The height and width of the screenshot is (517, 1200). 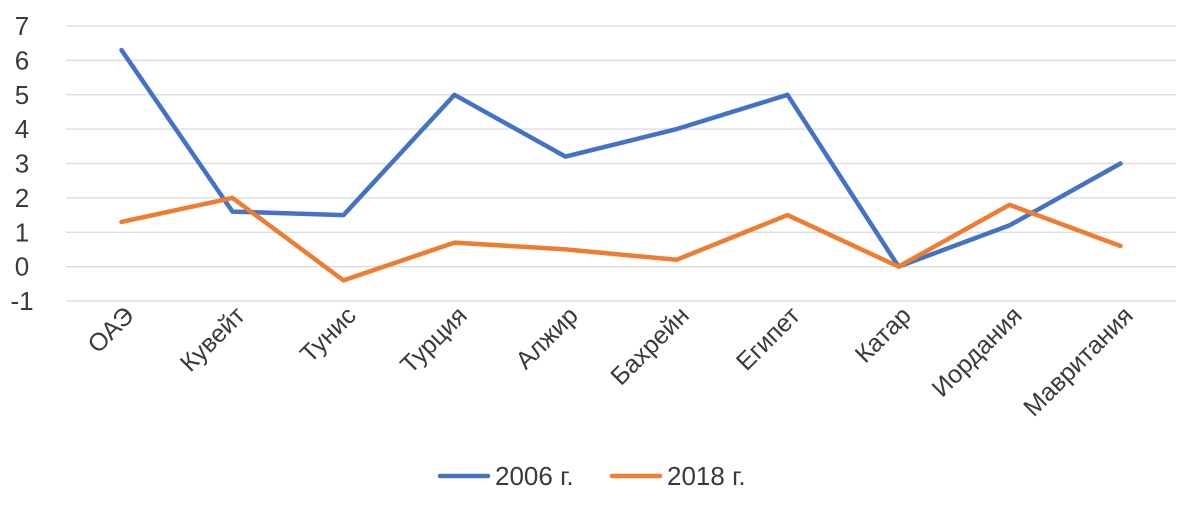 I want to click on y-axis-ticks: -1 0 1 2 3 4 5 6 7, so click(x=21, y=163).